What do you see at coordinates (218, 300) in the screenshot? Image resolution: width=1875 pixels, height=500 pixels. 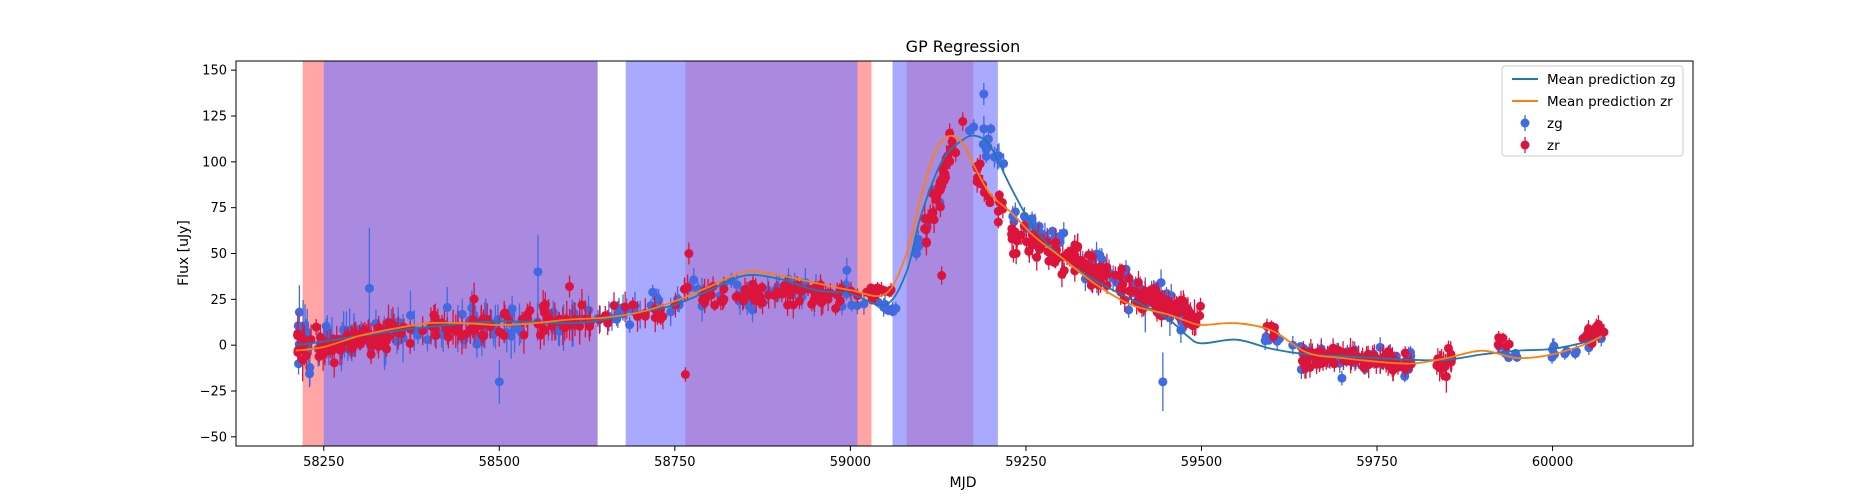 I see `y-tick-label: 25` at bounding box center [218, 300].